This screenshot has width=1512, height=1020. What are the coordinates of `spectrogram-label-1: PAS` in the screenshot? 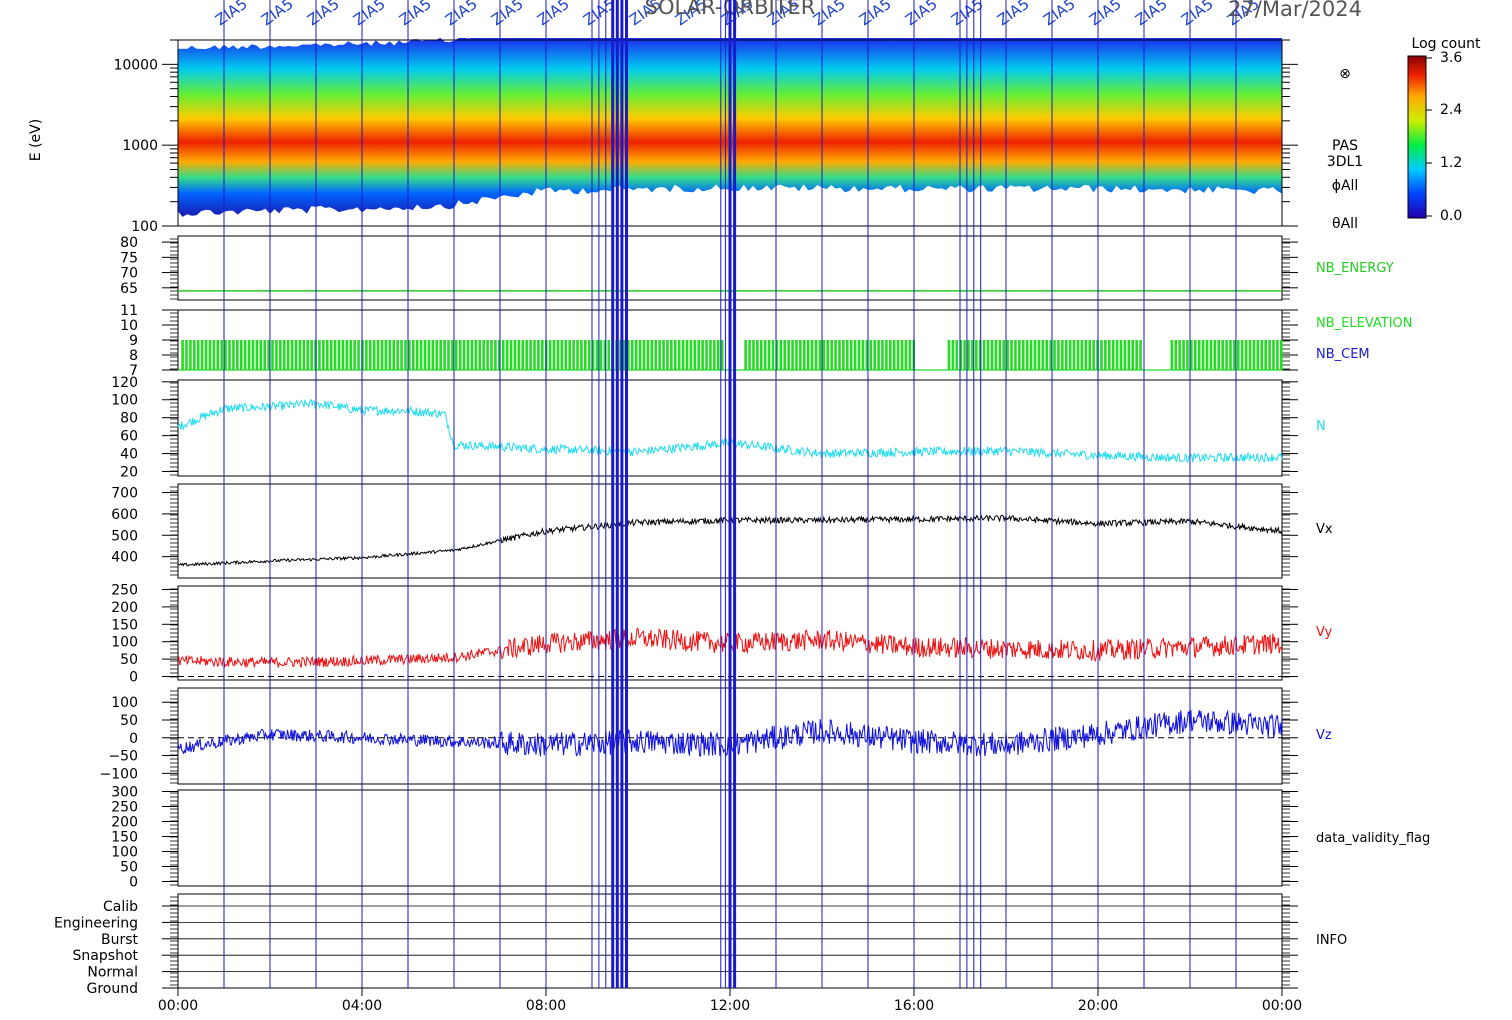 It's located at (1345, 146).